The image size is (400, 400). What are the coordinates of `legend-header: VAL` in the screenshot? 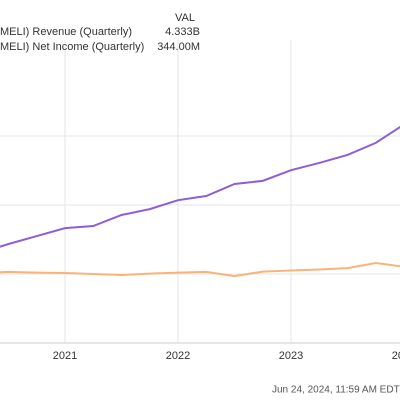 It's located at (185, 18).